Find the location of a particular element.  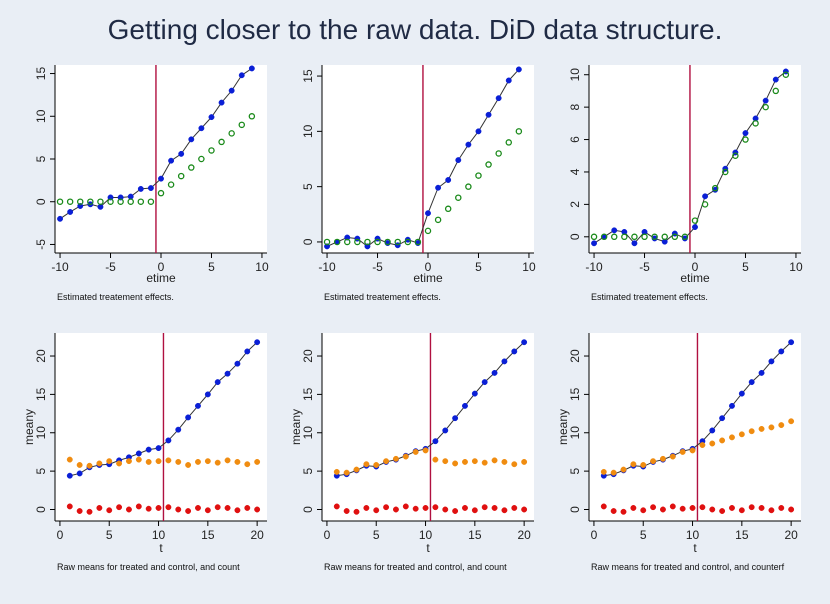

y-tick-label: 2 is located at coordinates (575, 204).